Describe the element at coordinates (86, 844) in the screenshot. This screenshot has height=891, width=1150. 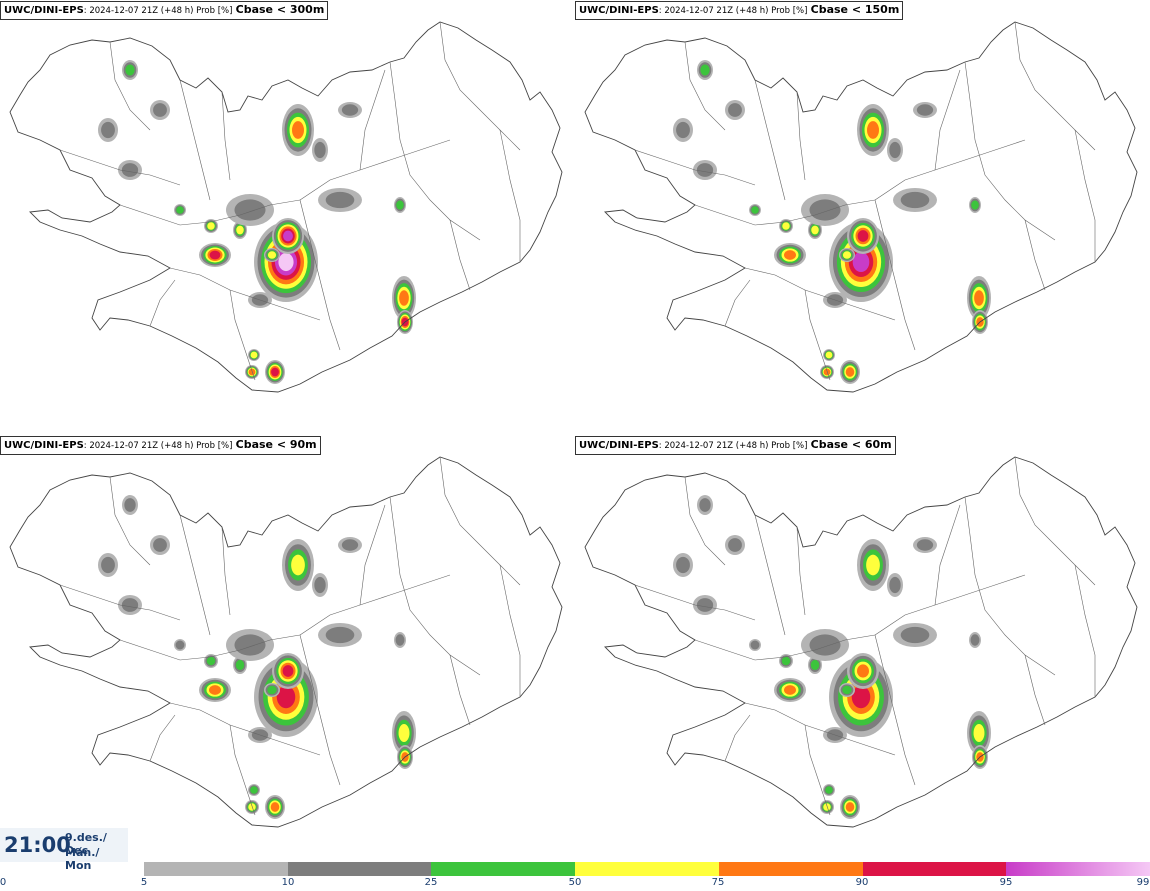
I see `valid-date: 9.des./ Dec` at that location.